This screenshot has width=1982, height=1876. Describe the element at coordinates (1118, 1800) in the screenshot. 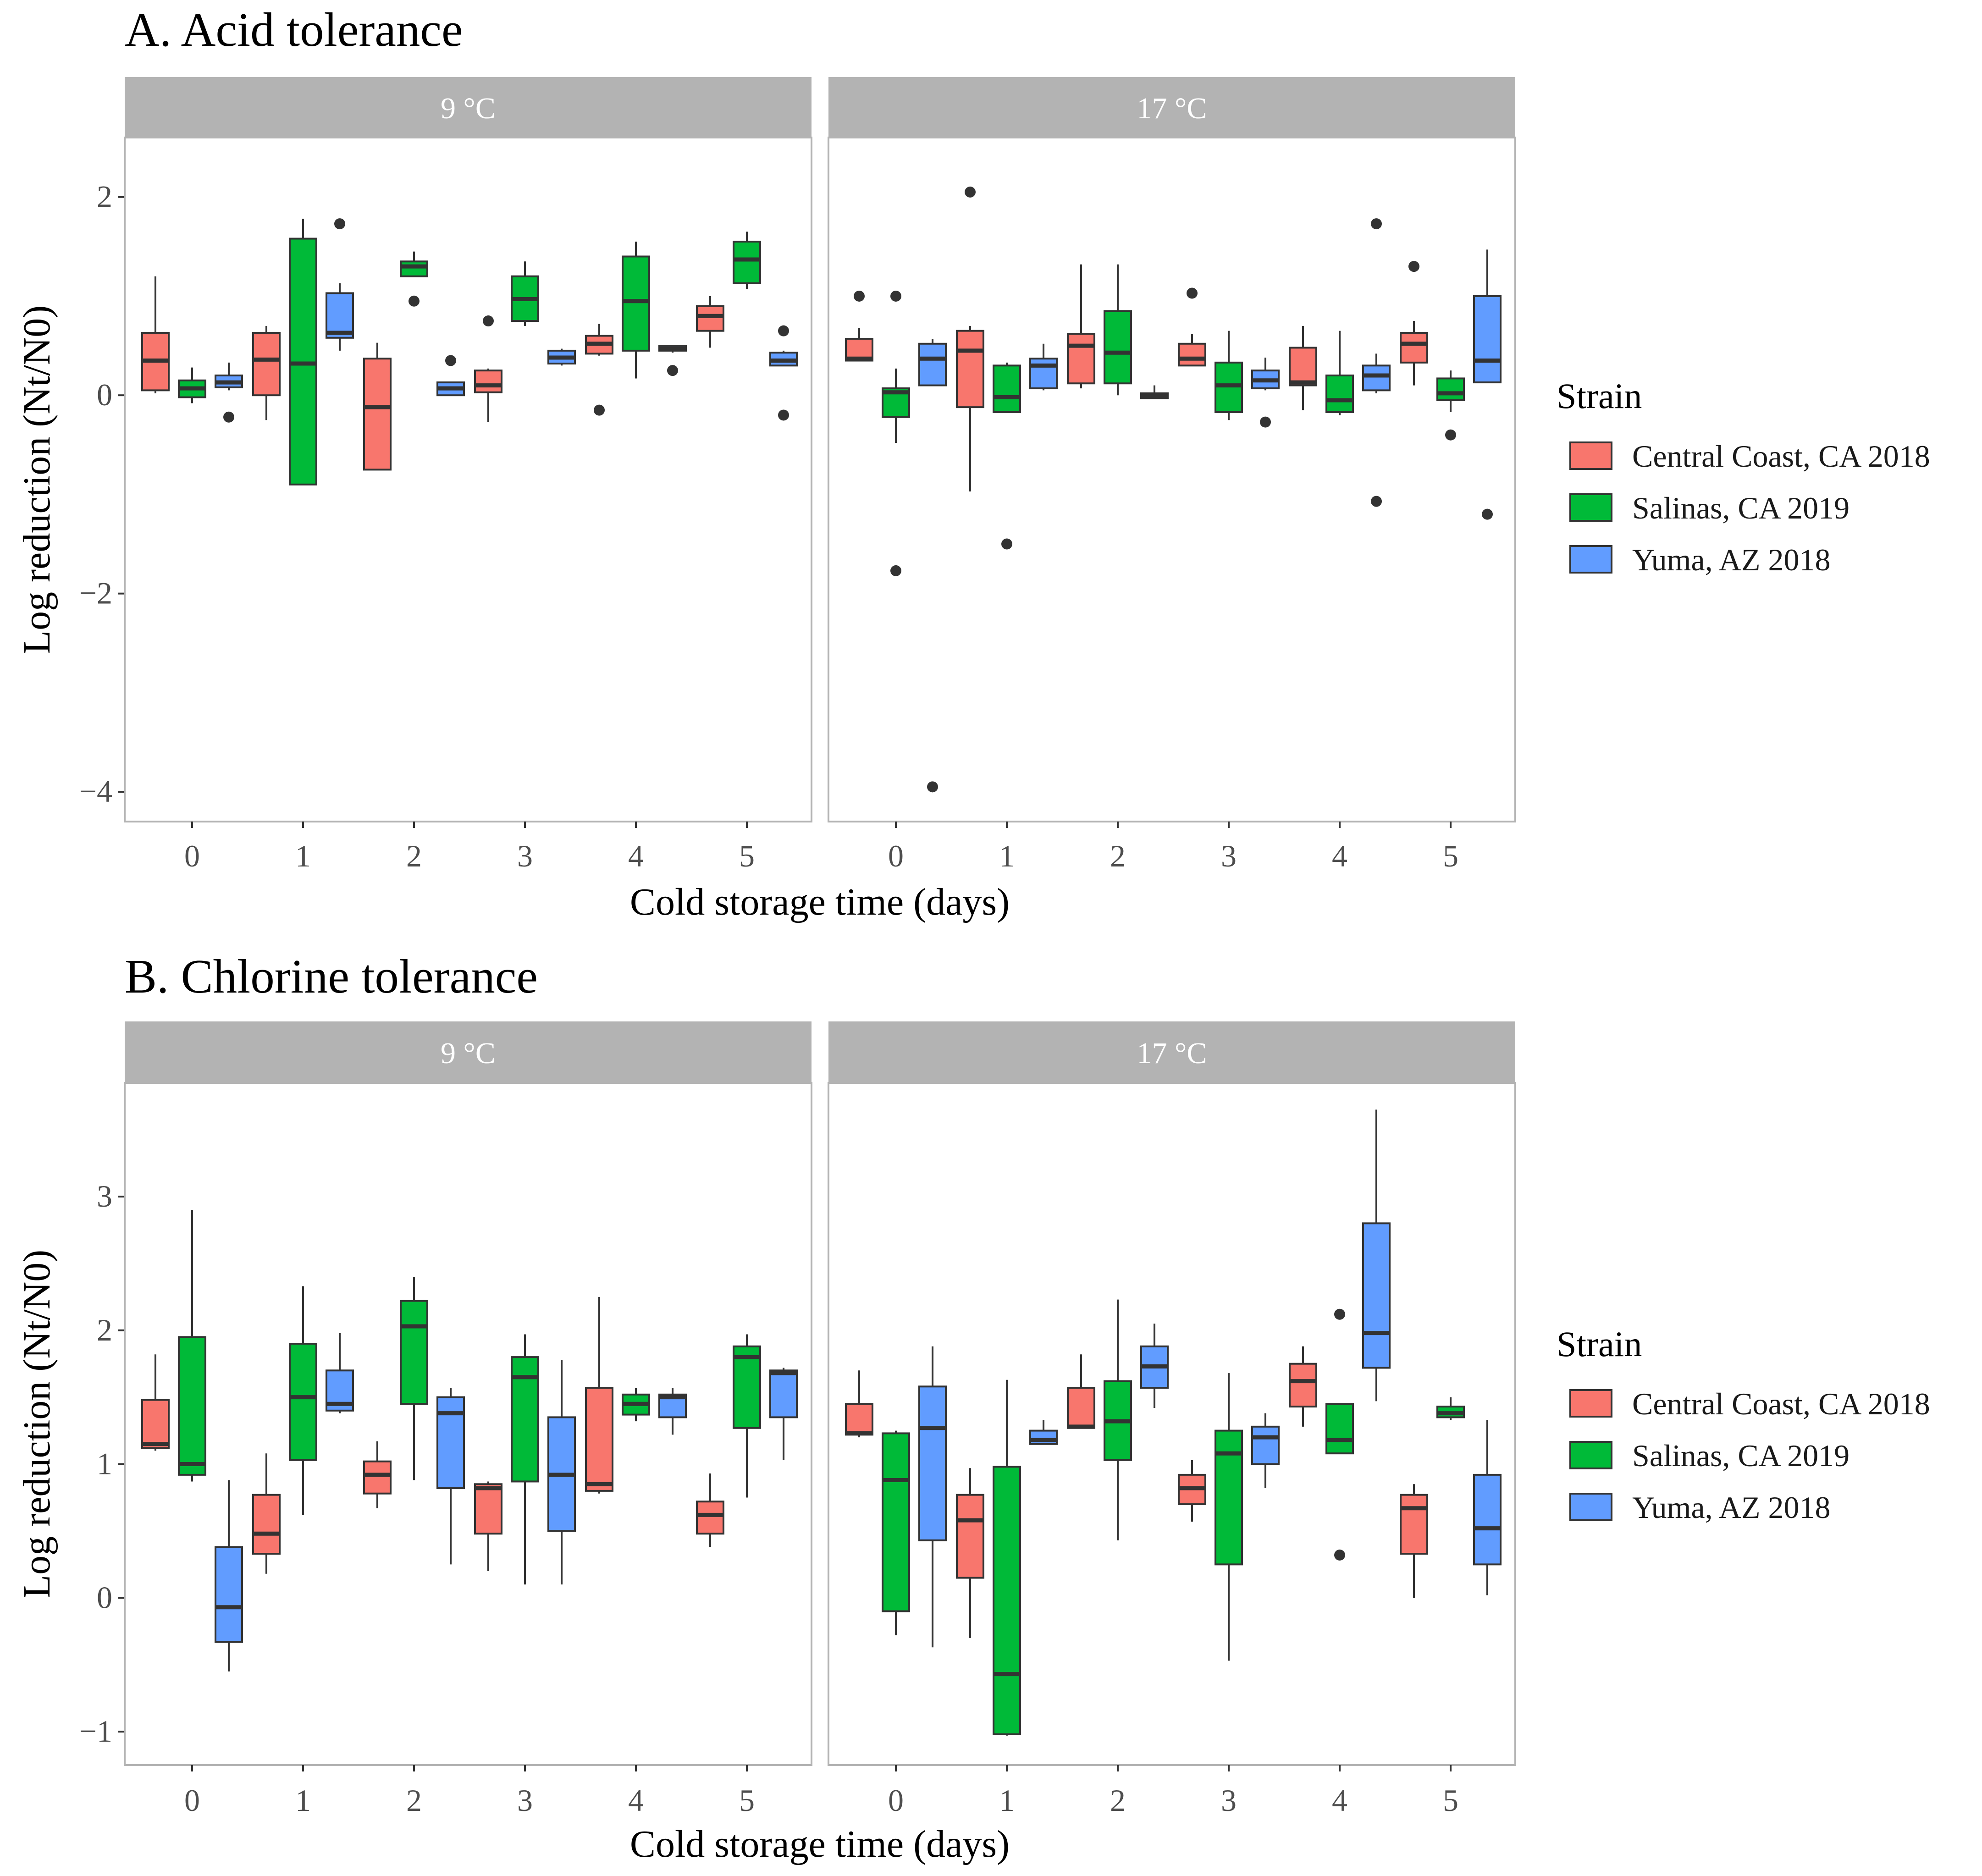

I see `x-tick-label: 2` at that location.